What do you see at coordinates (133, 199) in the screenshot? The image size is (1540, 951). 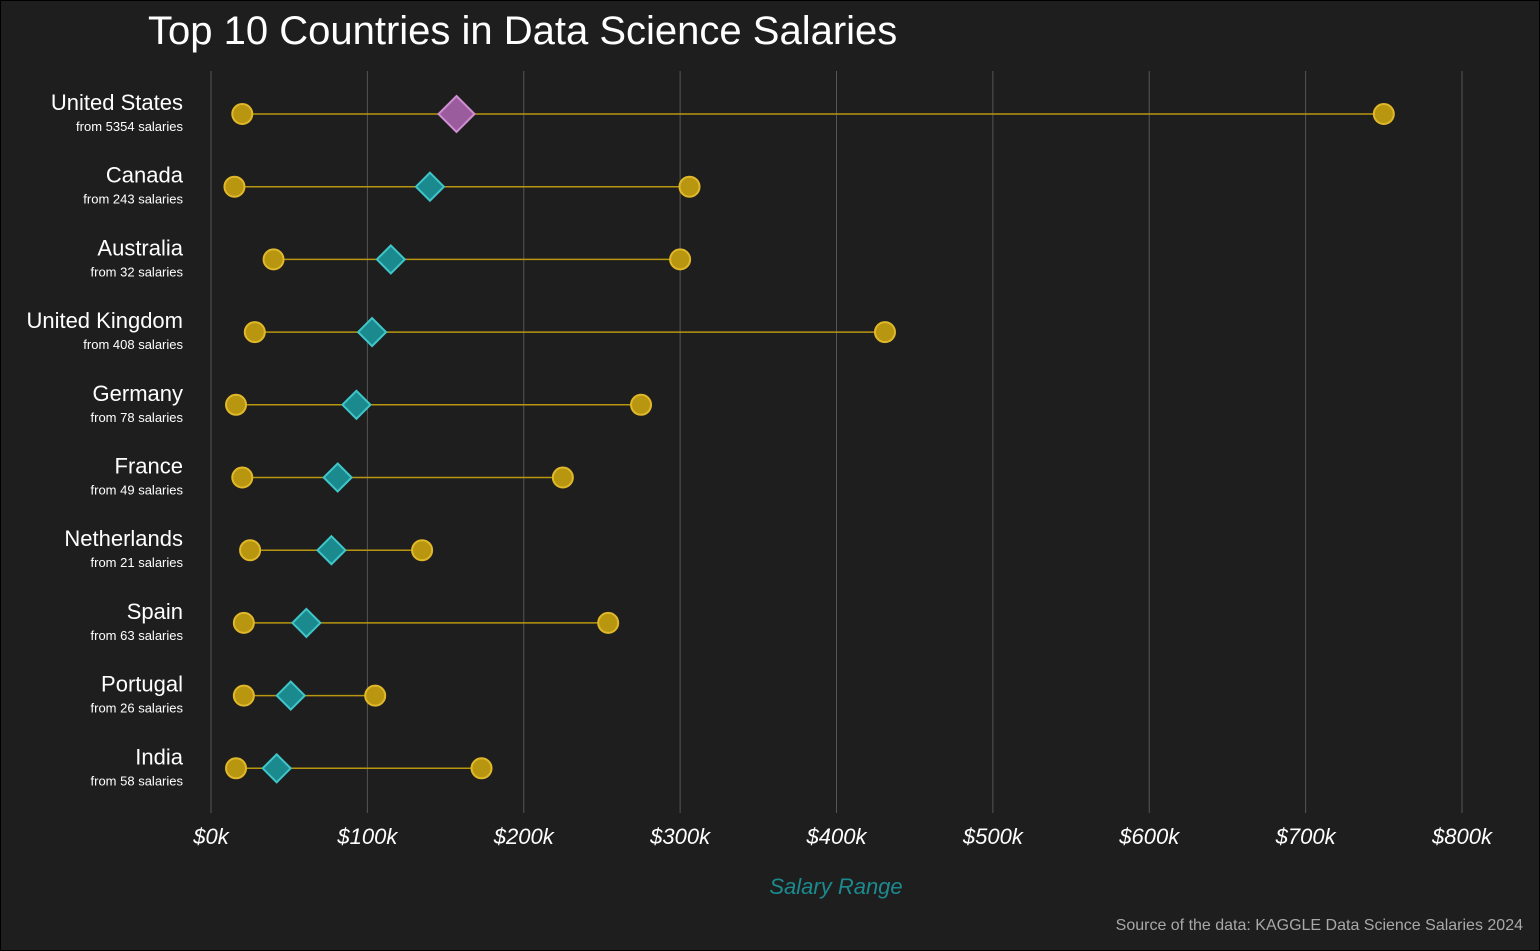 I see `salary-count-label: from 243 salaries` at bounding box center [133, 199].